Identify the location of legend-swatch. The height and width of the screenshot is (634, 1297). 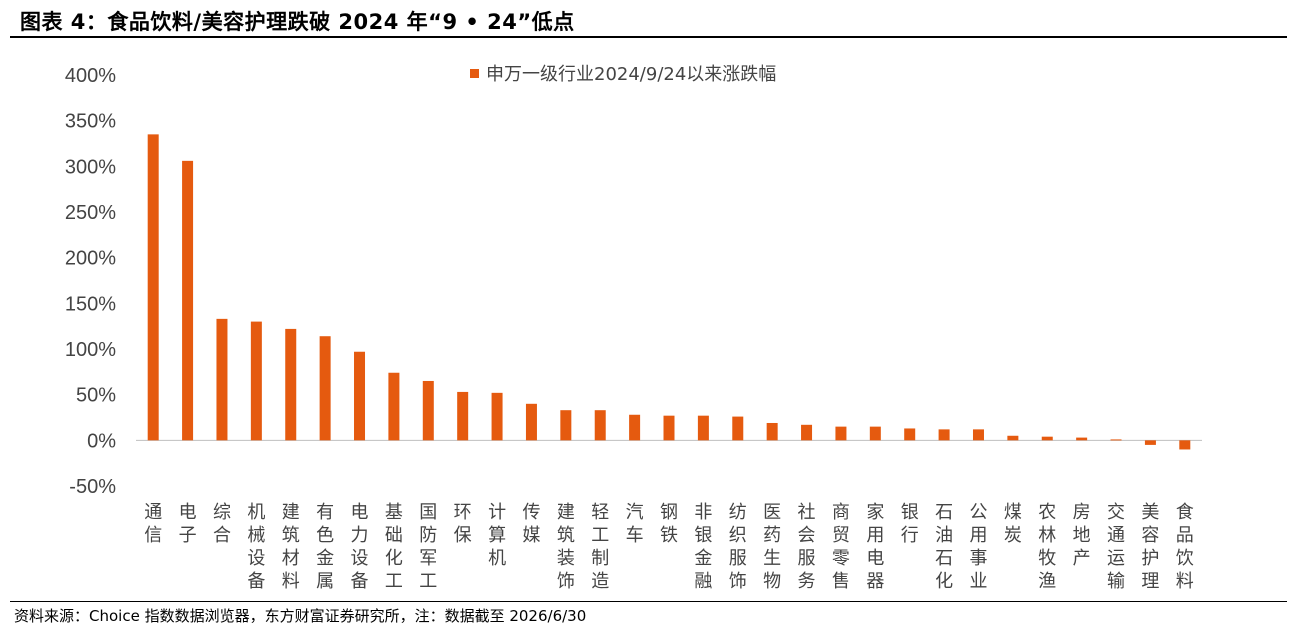
(474, 73).